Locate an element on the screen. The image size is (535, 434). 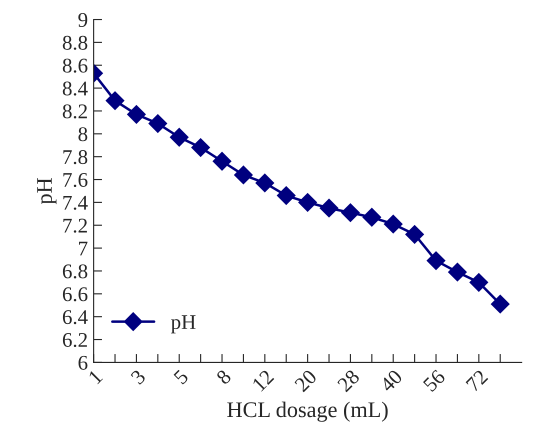
x-axis-title: HCL dosage (mL) is located at coordinates (307, 412).